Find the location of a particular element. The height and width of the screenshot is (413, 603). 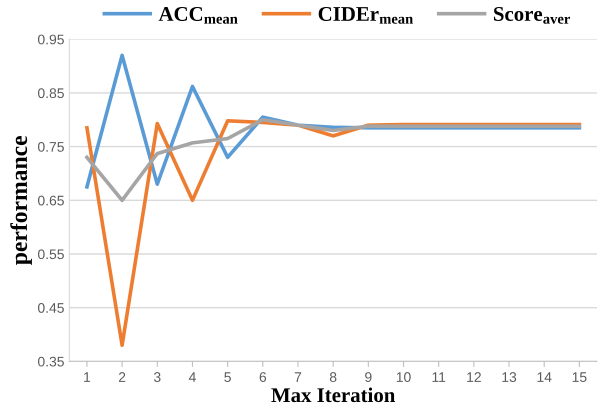

x-tick-label: 13 is located at coordinates (509, 377).